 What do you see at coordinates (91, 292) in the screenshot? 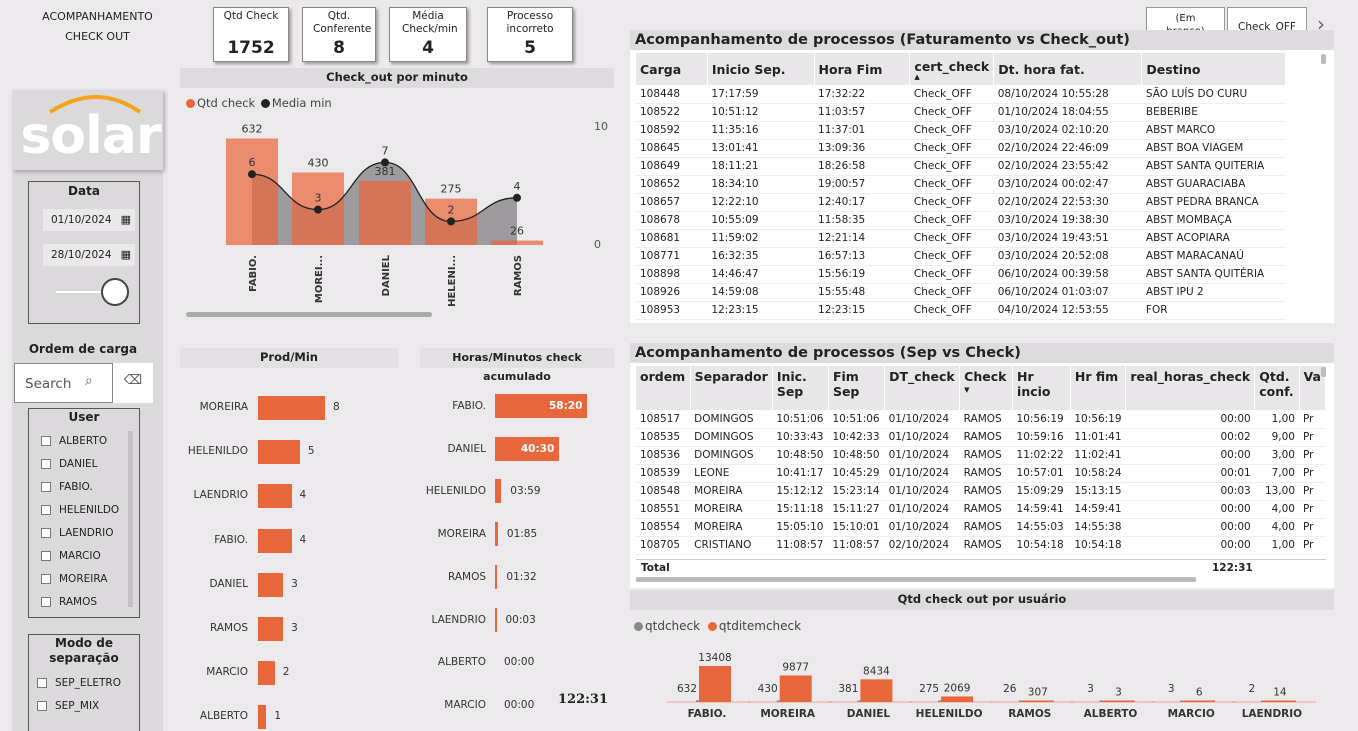
I see `date-range-slider-track` at bounding box center [91, 292].